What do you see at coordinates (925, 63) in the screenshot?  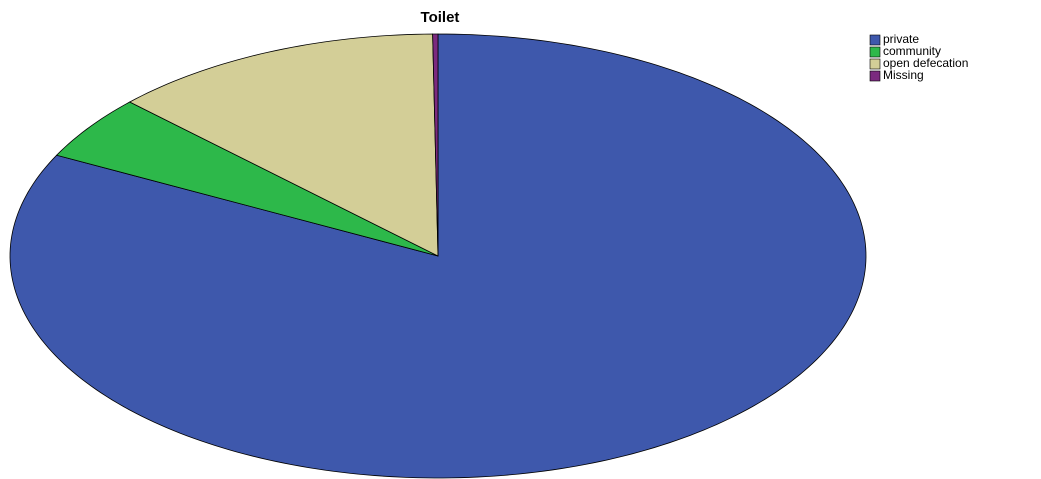 I see `legend-label: open defecation` at bounding box center [925, 63].